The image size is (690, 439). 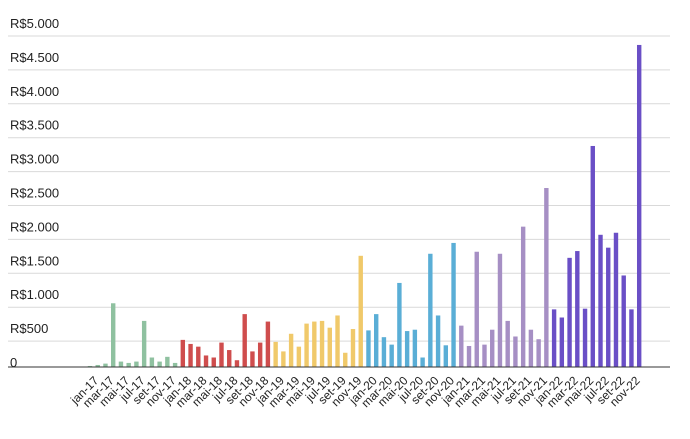 What do you see at coordinates (34, 294) in the screenshot?
I see `y-tick-label: R$1.000` at bounding box center [34, 294].